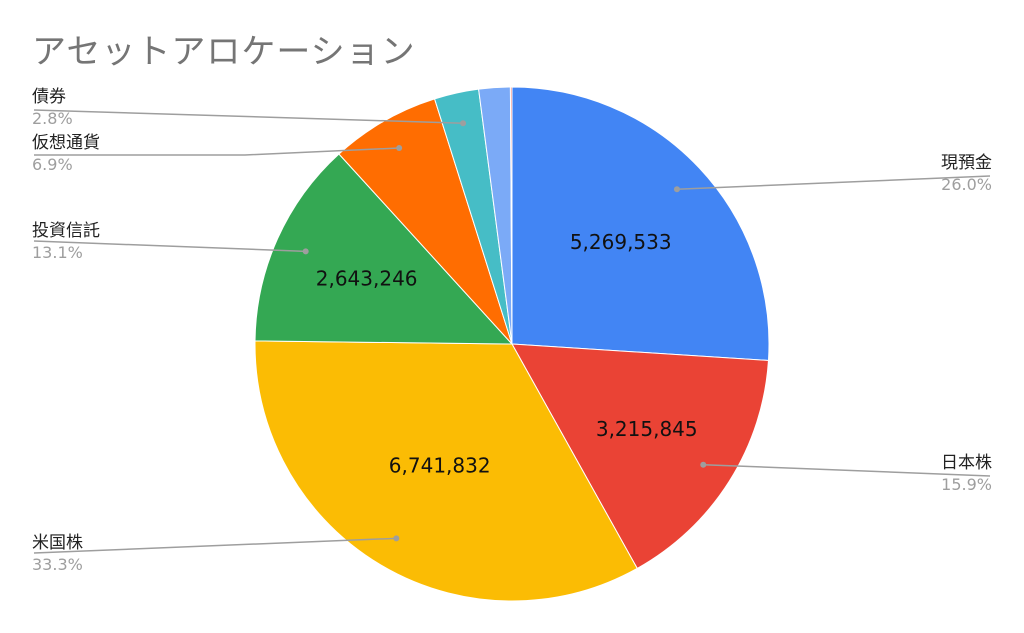 The width and height of the screenshot is (1024, 633). Describe the element at coordinates (966, 163) in the screenshot. I see `slice-name-label-0: 現預金` at that location.